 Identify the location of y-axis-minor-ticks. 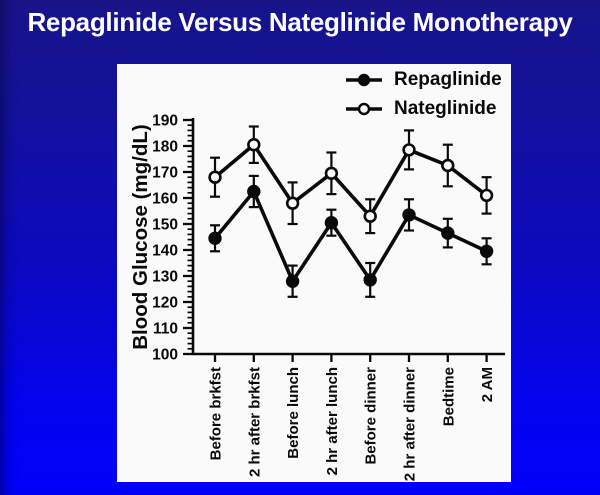
(189, 237).